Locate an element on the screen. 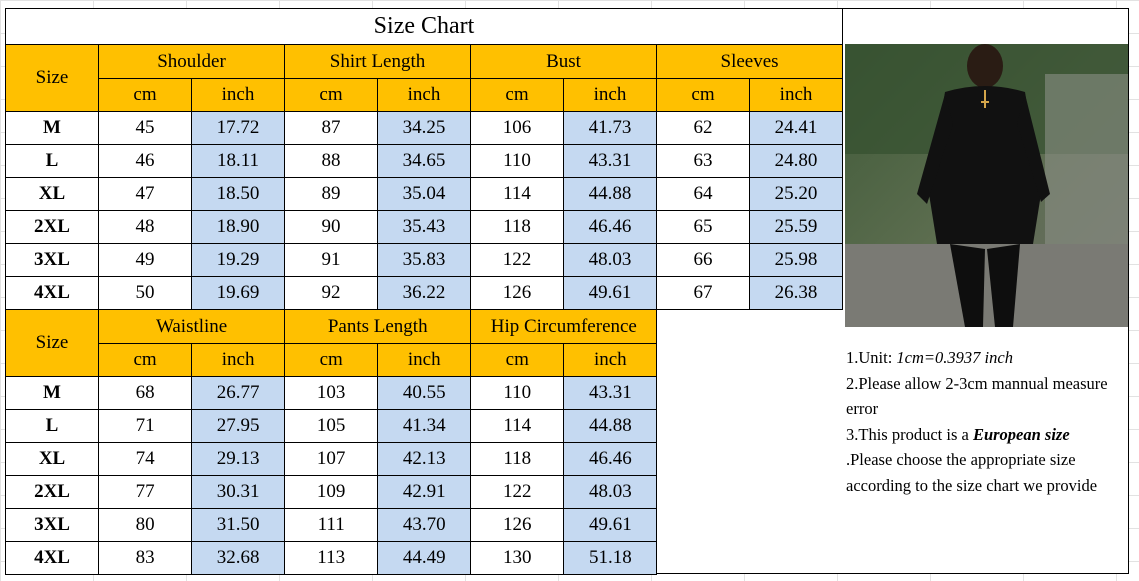 Image resolution: width=1139 pixels, height=581 pixels. cm-value: 114 is located at coordinates (517, 194).